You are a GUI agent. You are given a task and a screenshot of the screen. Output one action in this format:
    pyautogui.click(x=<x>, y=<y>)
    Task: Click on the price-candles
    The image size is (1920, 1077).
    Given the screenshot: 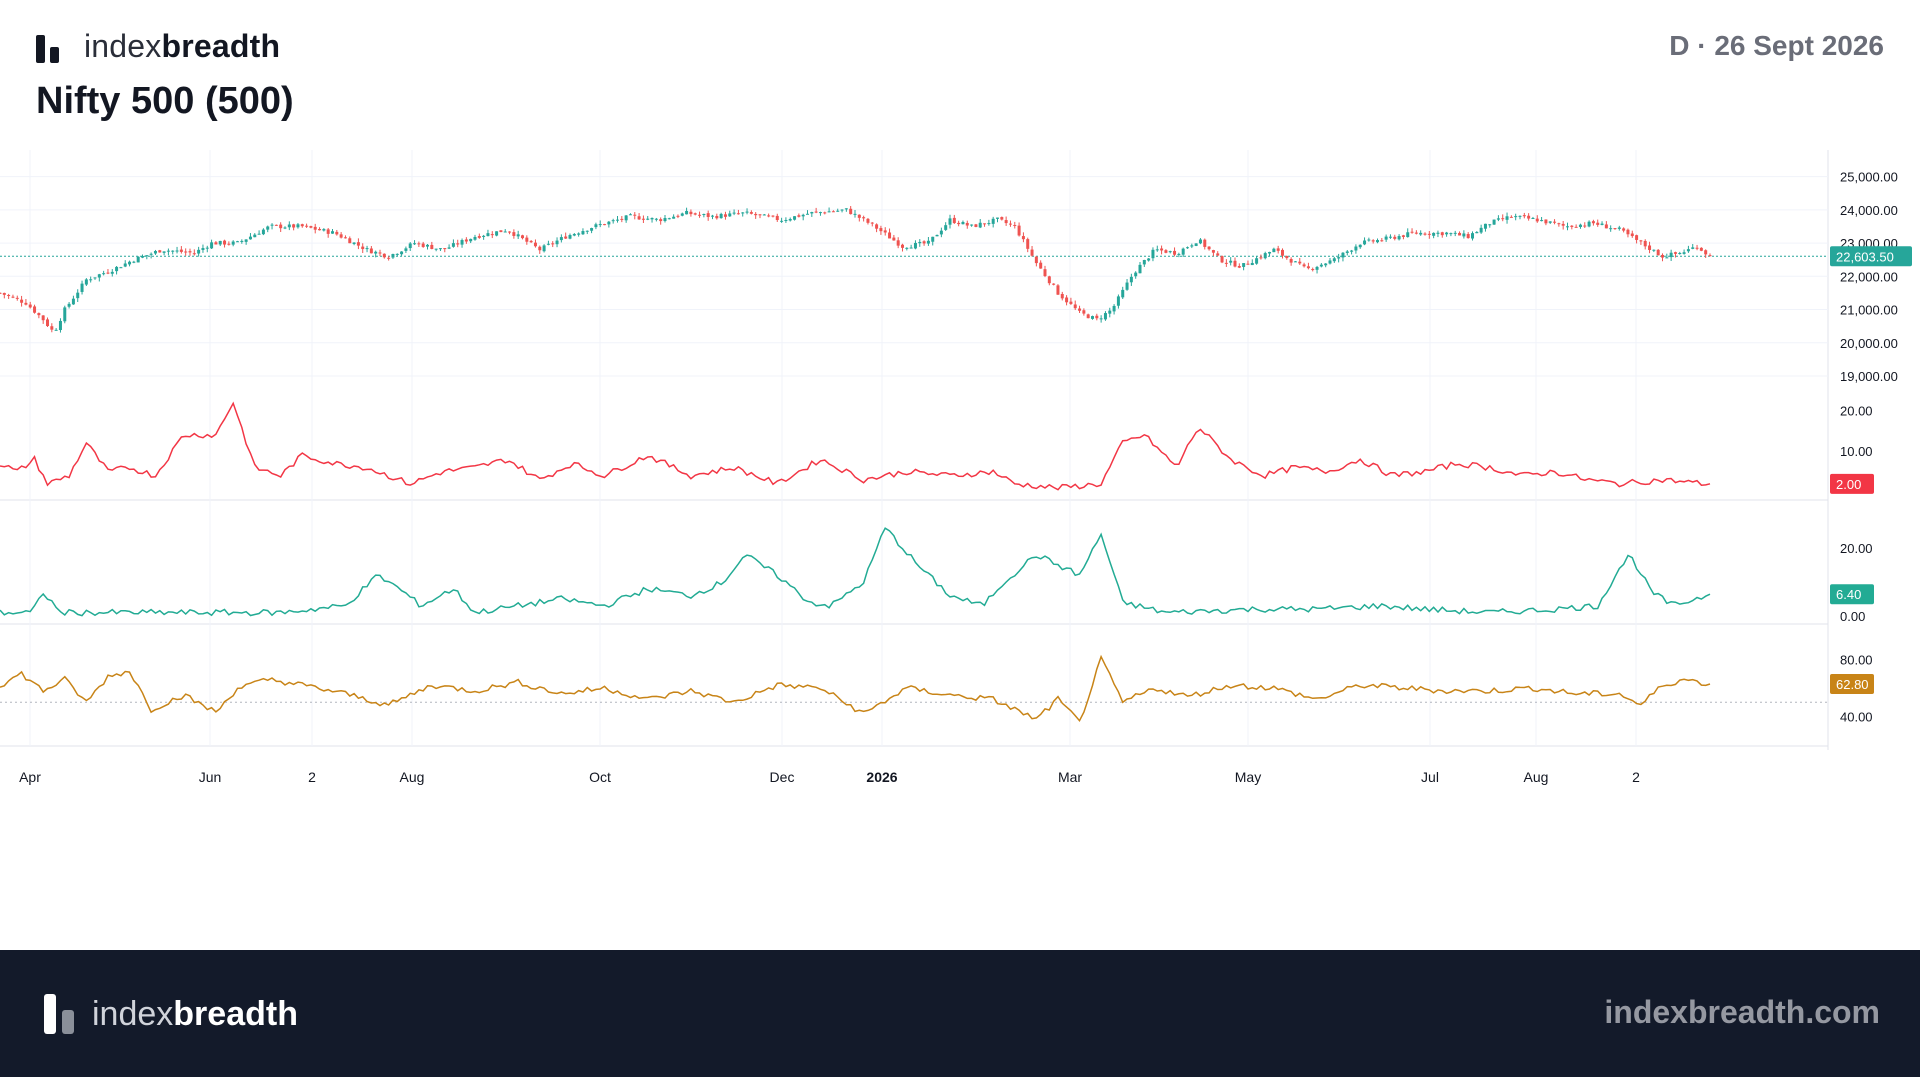 What is the action you would take?
    pyautogui.click(x=856, y=269)
    